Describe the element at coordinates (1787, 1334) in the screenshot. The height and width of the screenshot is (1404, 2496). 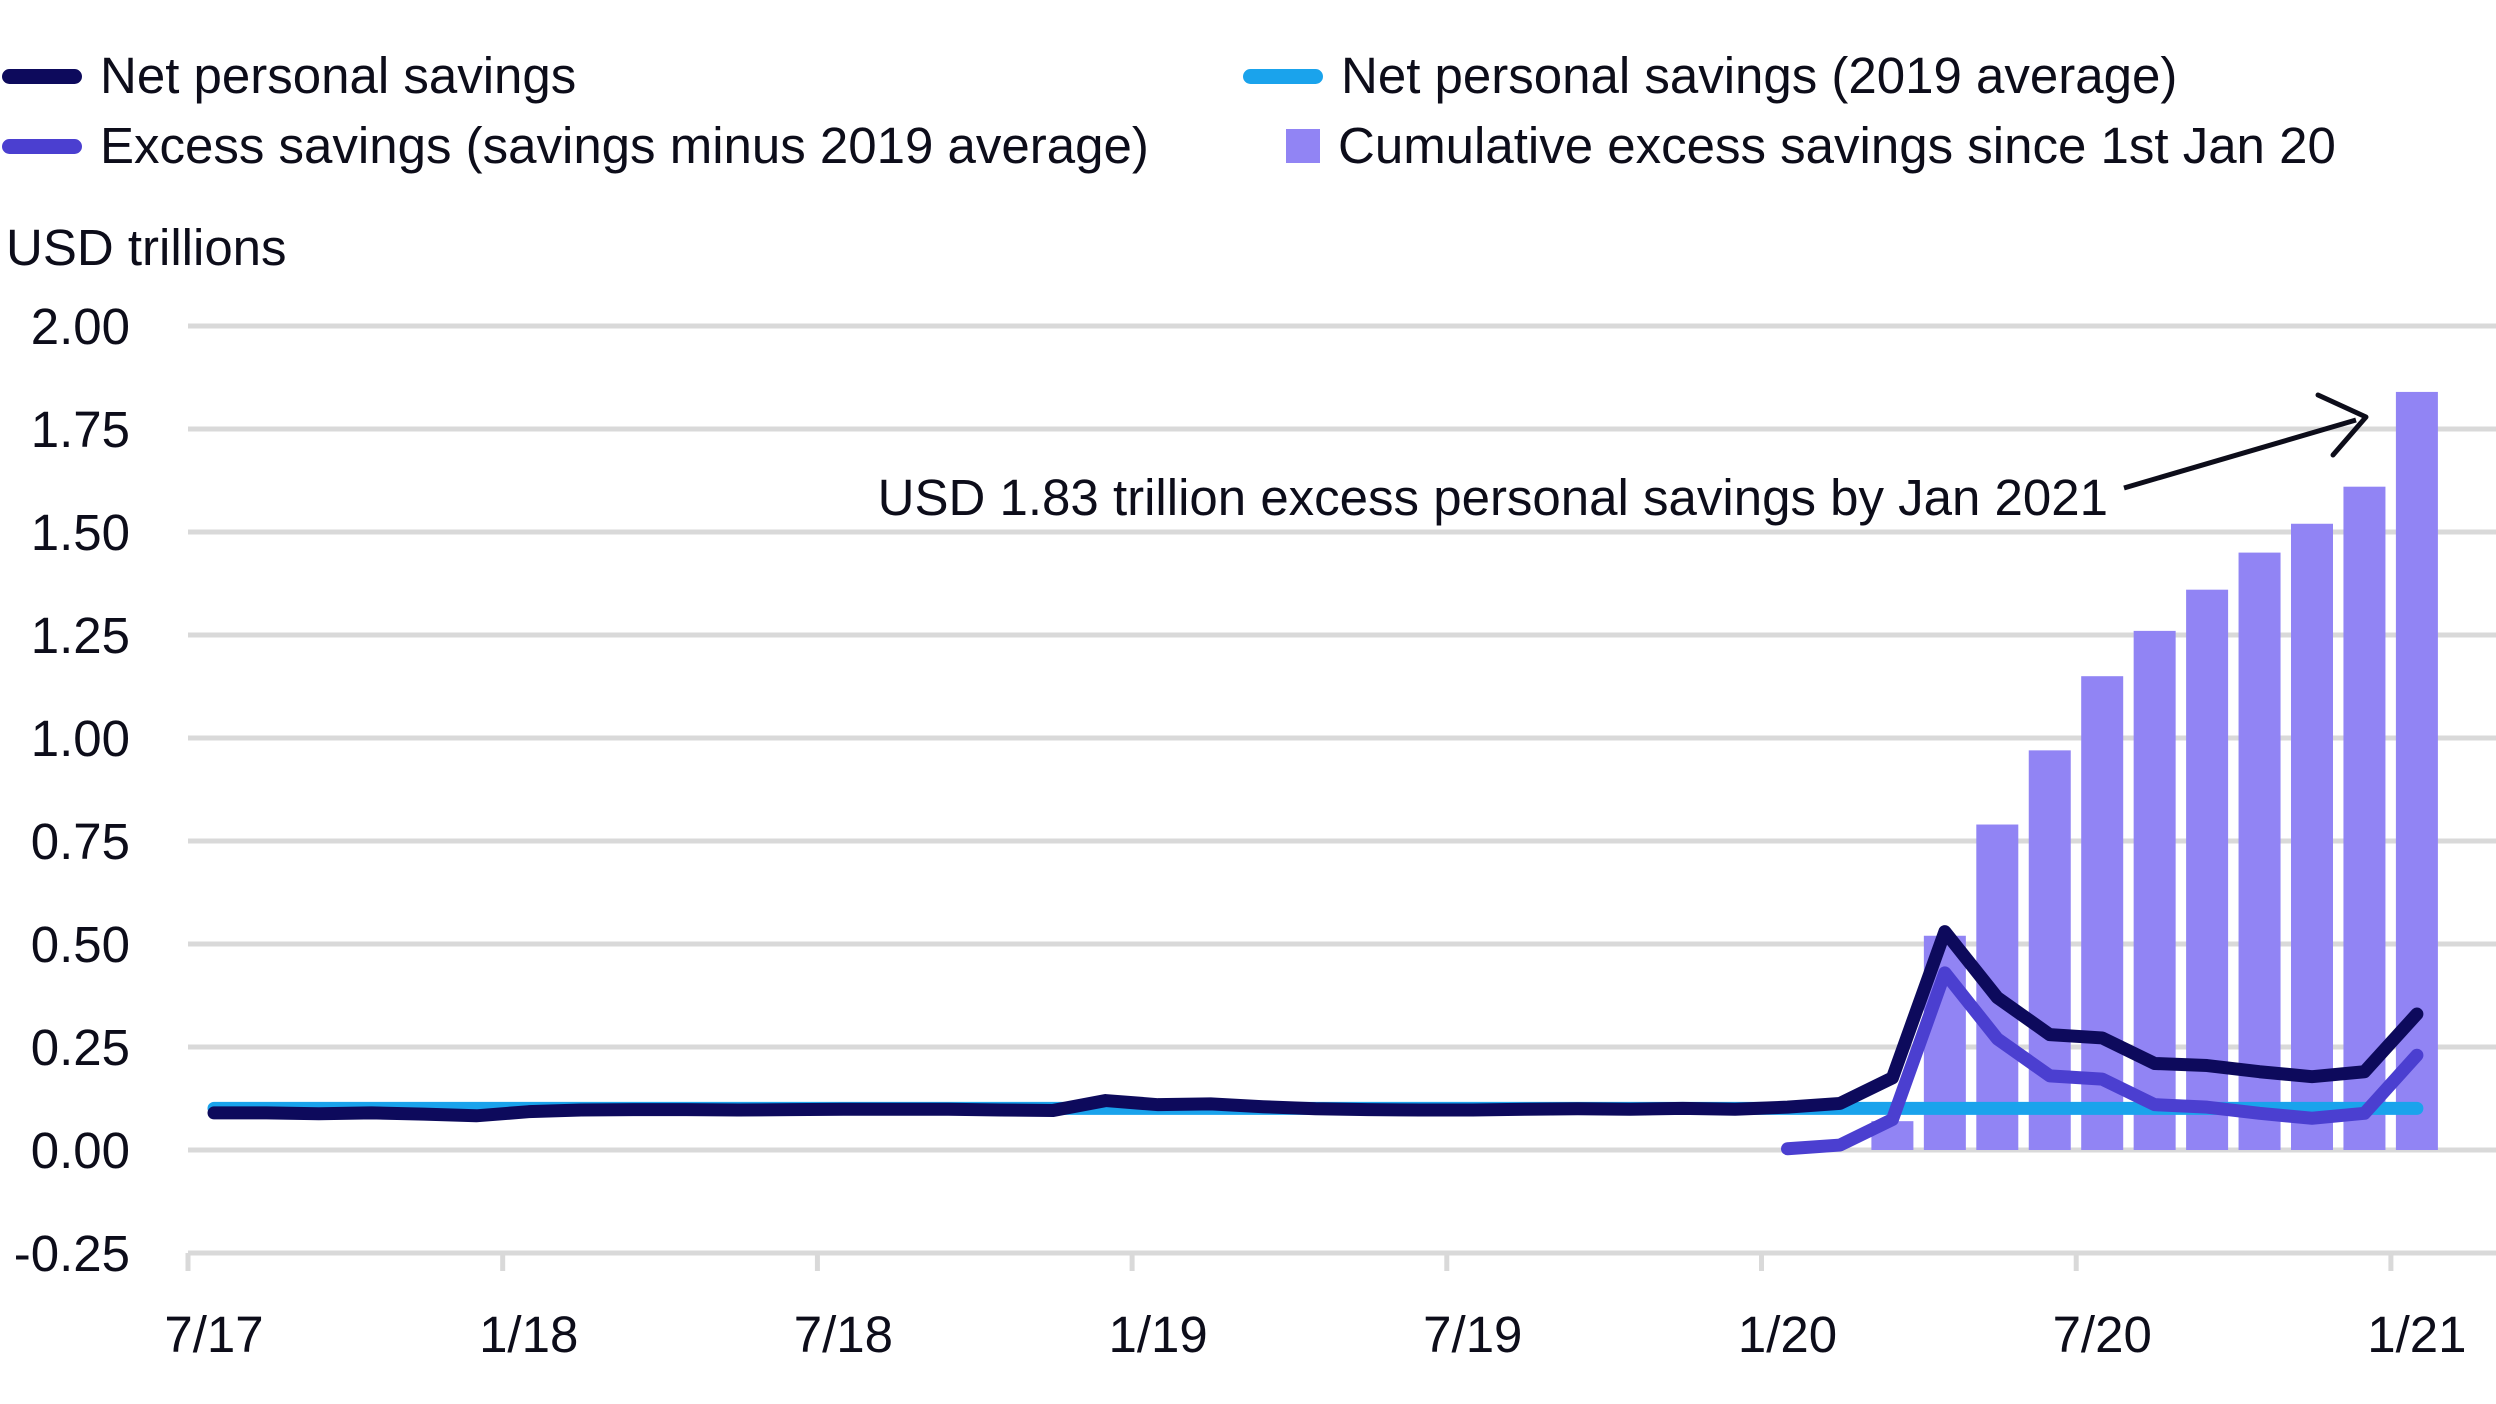
I see `x-tick-label: 1/20` at that location.